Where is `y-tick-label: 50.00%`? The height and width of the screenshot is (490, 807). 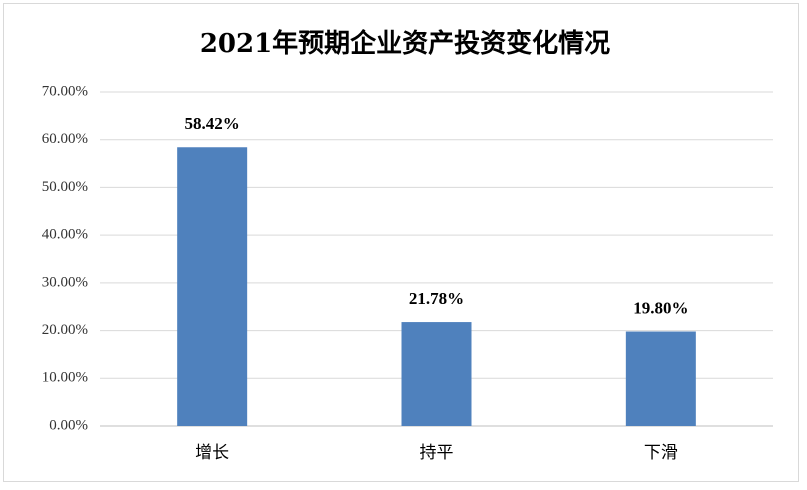
y-tick-label: 50.00% is located at coordinates (65, 187).